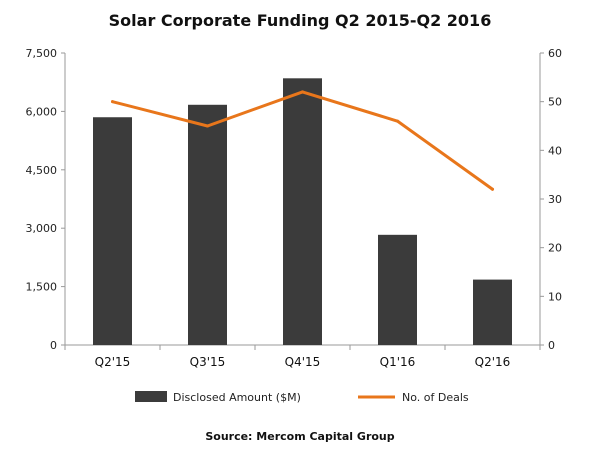  I want to click on y-left-tick-label: 7,500, so click(42, 53).